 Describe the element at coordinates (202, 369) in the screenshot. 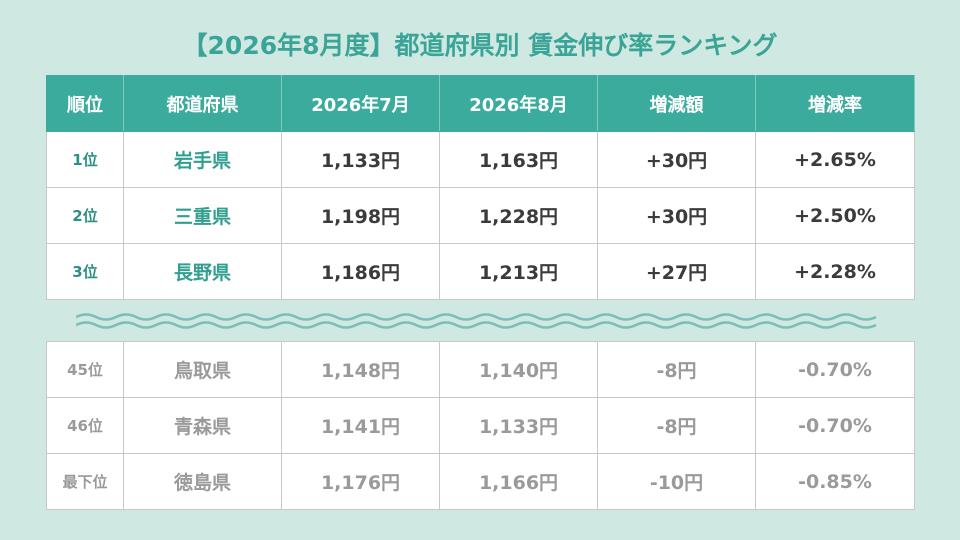

I see `prefecture-cell: 鳥取県` at that location.